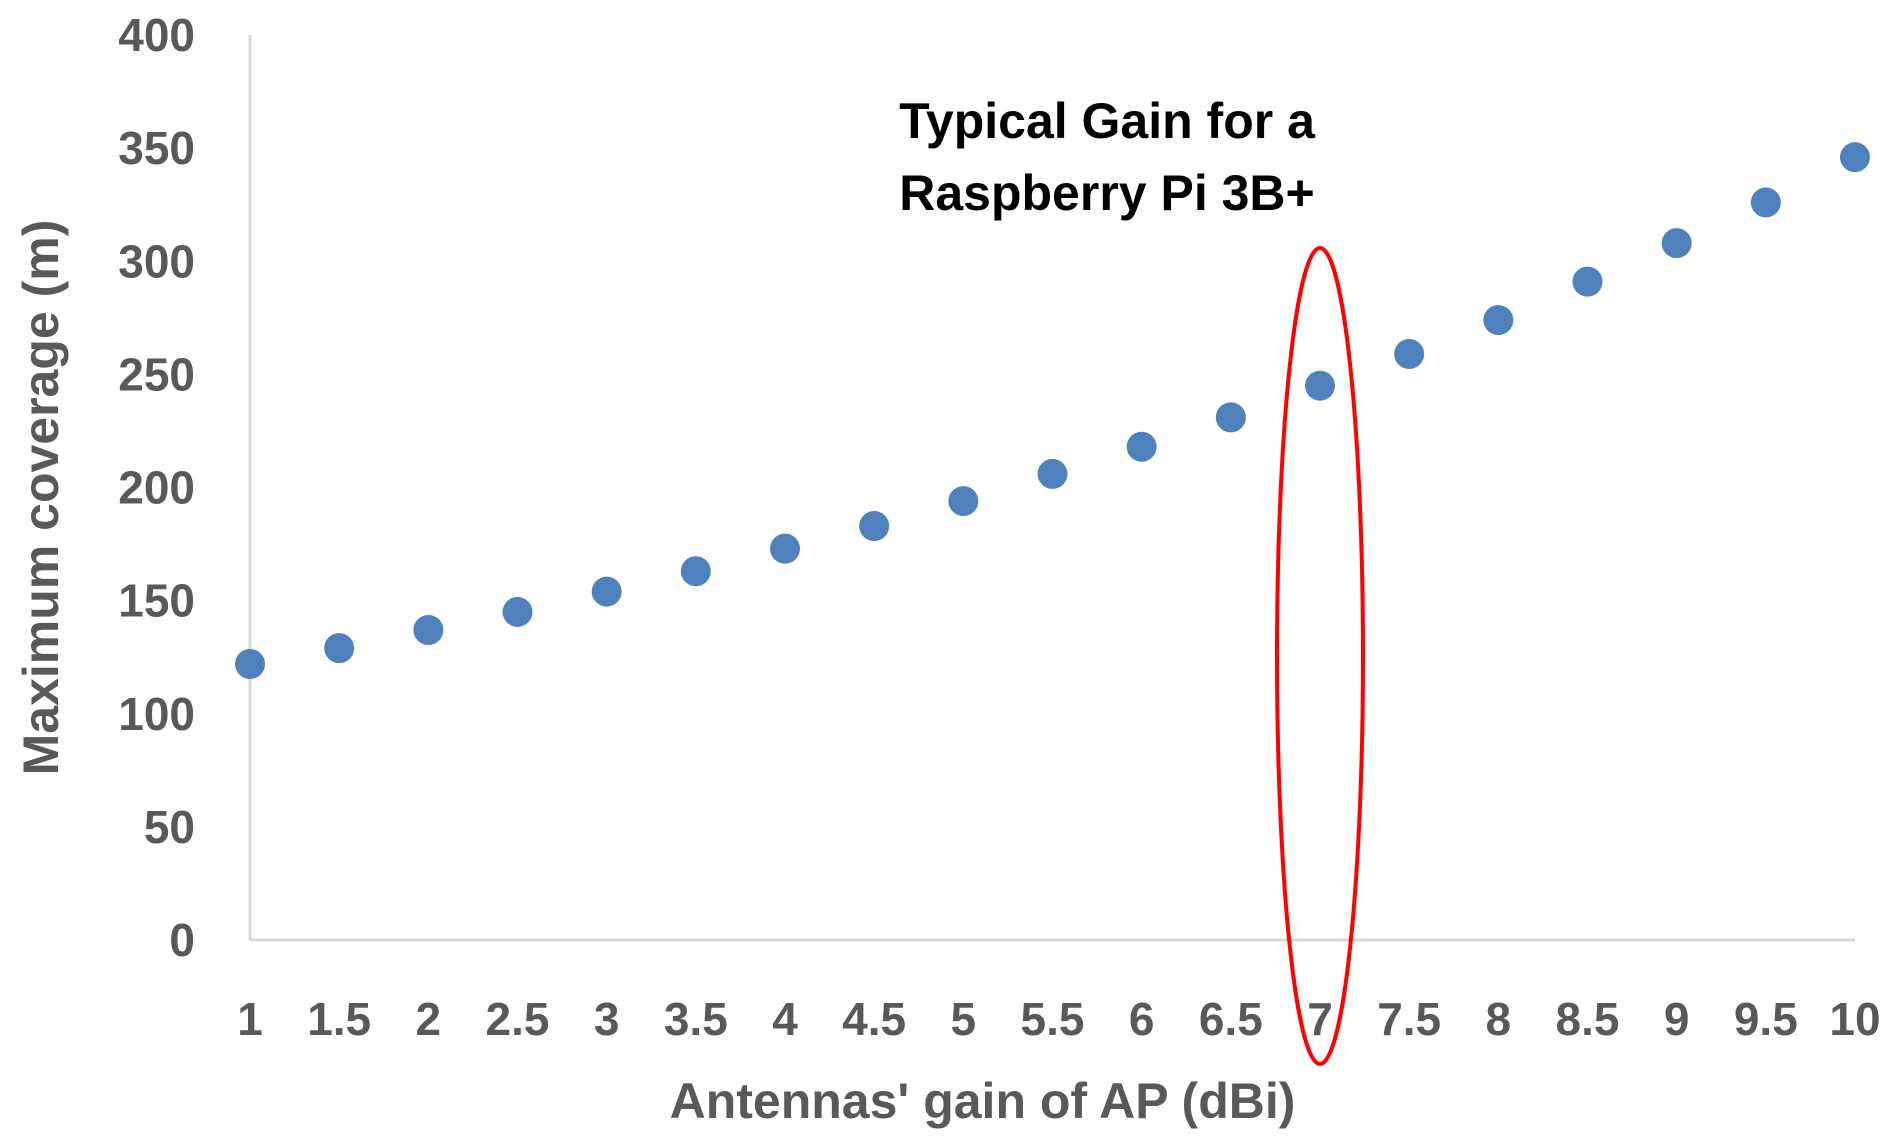 The height and width of the screenshot is (1147, 1891). I want to click on x-tick-labels: 1 1.5 2 2.5 3 3.5 4 4.5 5 5.5 6 6.5 7 7.5 8 8.5 9 9.5 10, so click(1058, 1019).